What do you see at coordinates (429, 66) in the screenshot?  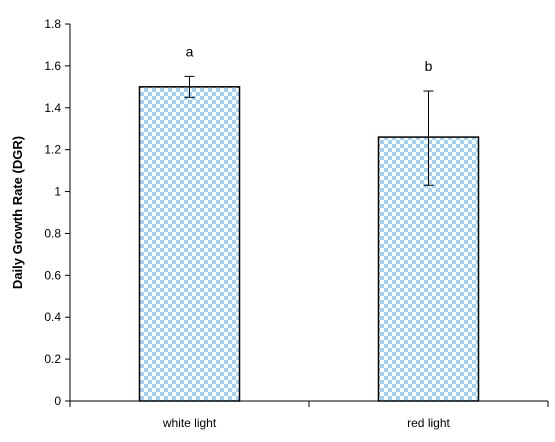 I see `significance-label: b` at bounding box center [429, 66].